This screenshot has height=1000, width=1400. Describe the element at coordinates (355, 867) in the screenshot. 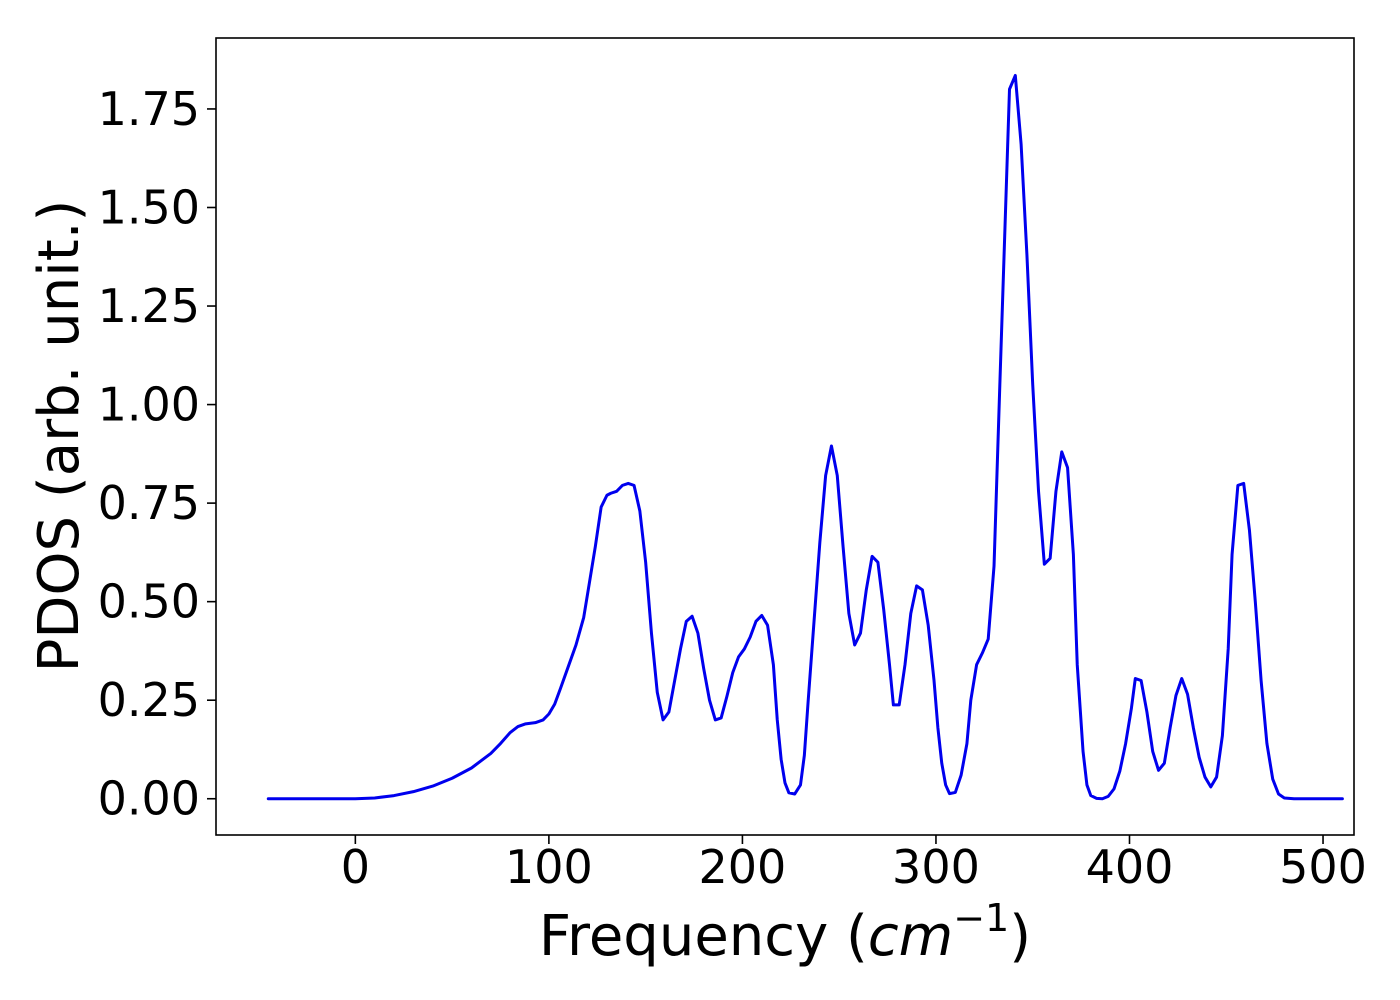

I see `x-tick-label: 0` at that location.